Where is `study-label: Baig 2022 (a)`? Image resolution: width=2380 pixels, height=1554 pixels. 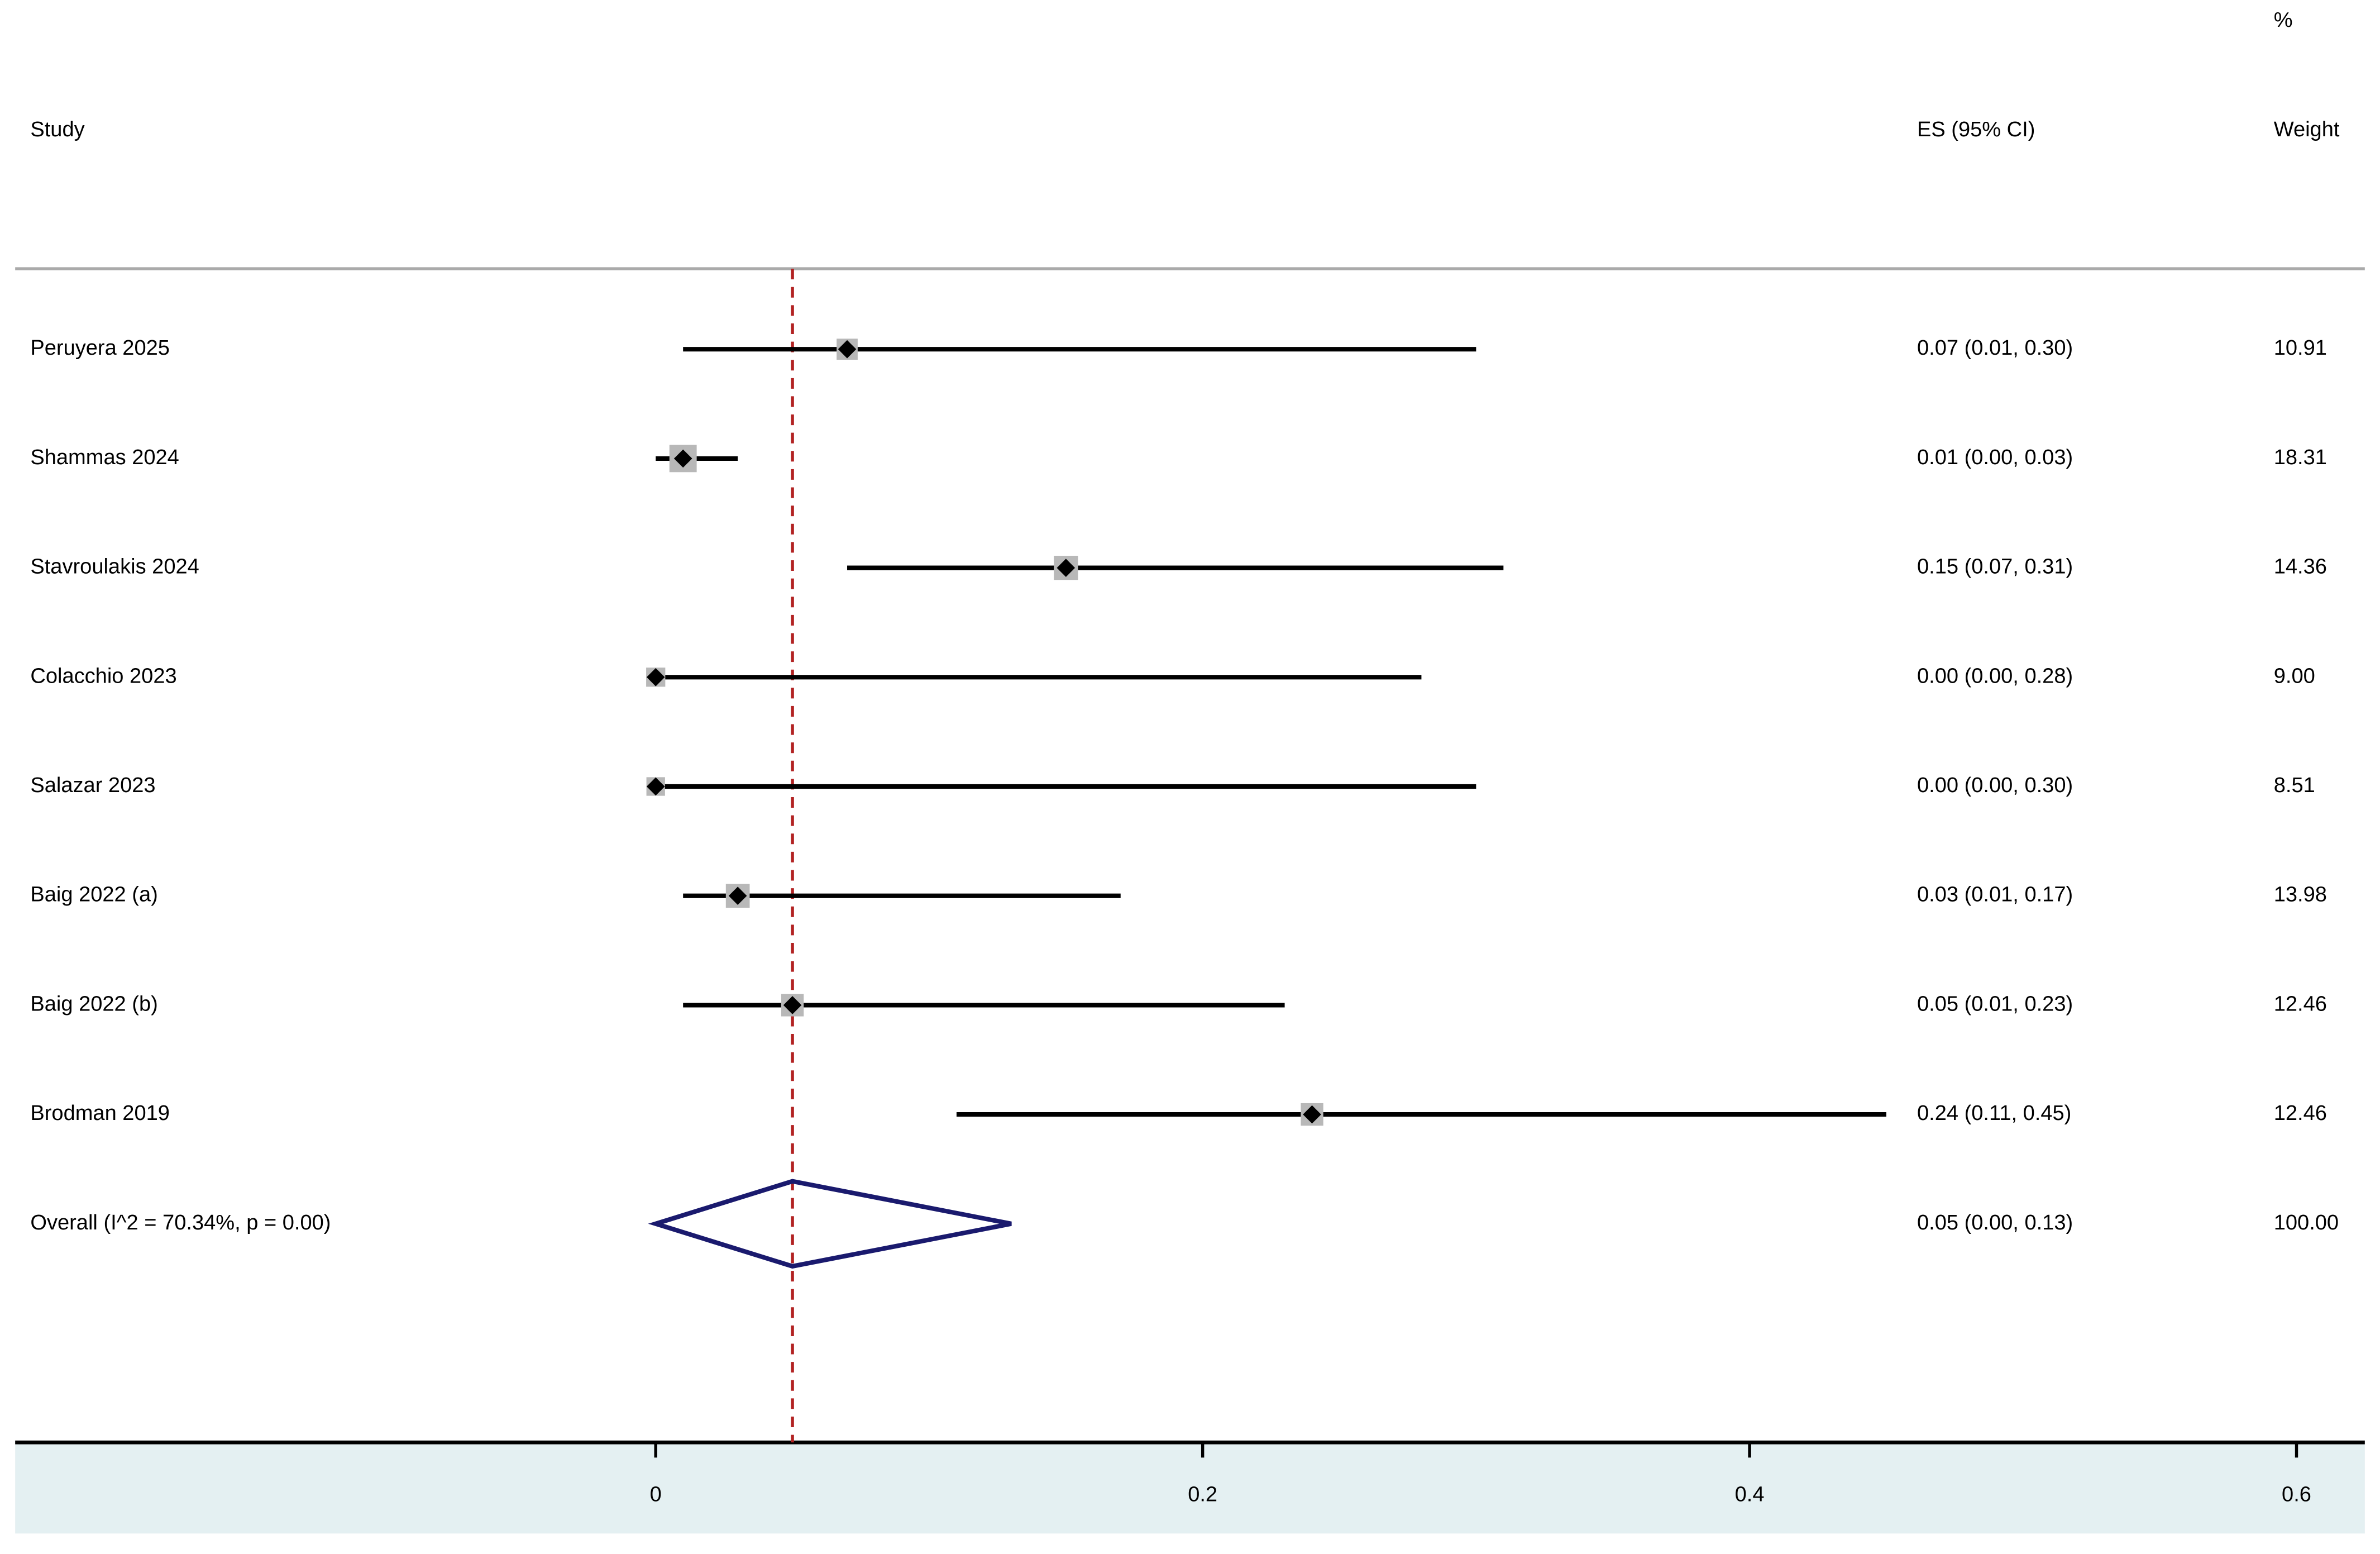
study-label: Baig 2022 (a) is located at coordinates (93, 895).